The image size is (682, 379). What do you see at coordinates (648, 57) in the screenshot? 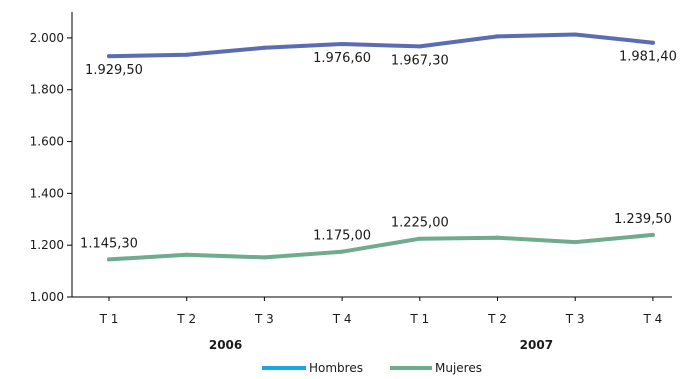
I see `data-label: 1.981,40` at bounding box center [648, 57].